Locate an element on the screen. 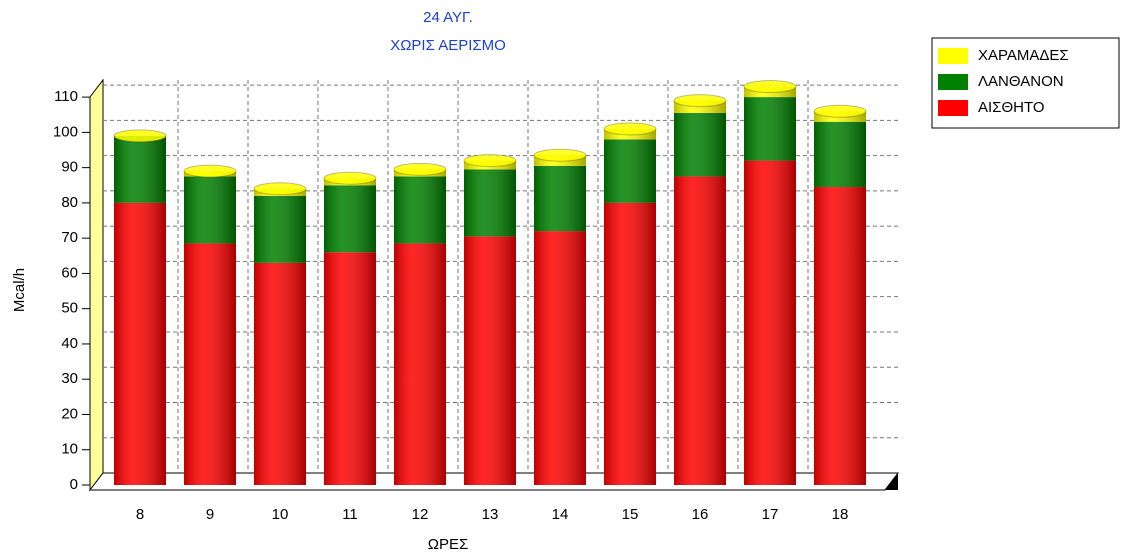 The height and width of the screenshot is (556, 1124). x-tick-label: 11 is located at coordinates (350, 514).